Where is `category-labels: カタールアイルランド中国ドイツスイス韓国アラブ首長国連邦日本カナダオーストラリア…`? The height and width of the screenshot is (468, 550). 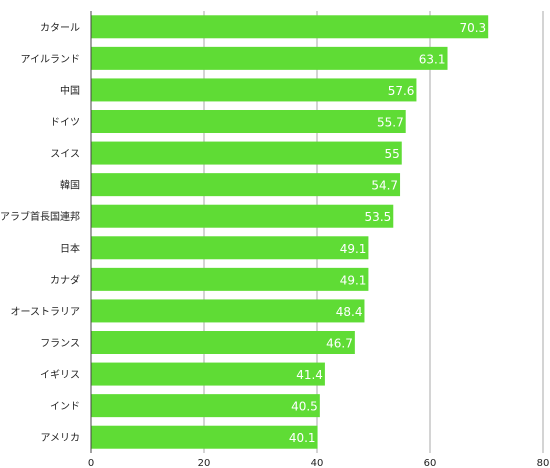
category-labels: カタールアイルランド中国ドイツスイス韓国アラブ首長国連邦日本カナダオーストラリア… is located at coordinates (40, 233).